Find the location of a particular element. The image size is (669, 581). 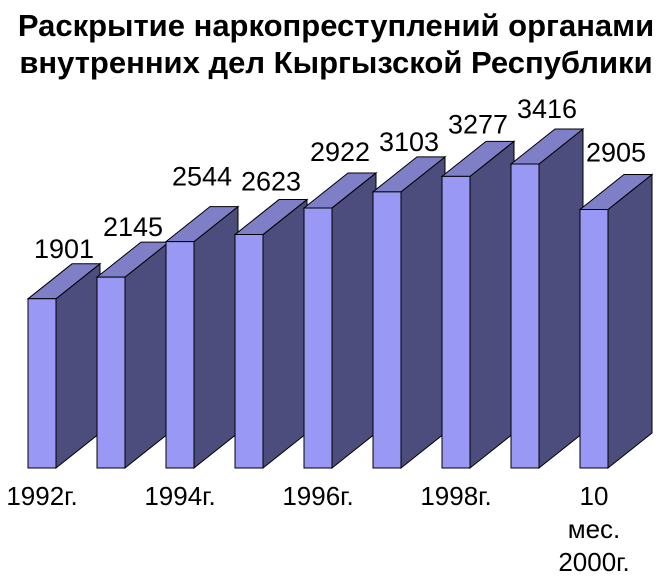

x-axis-label-line: 1992г. is located at coordinates (41, 496).